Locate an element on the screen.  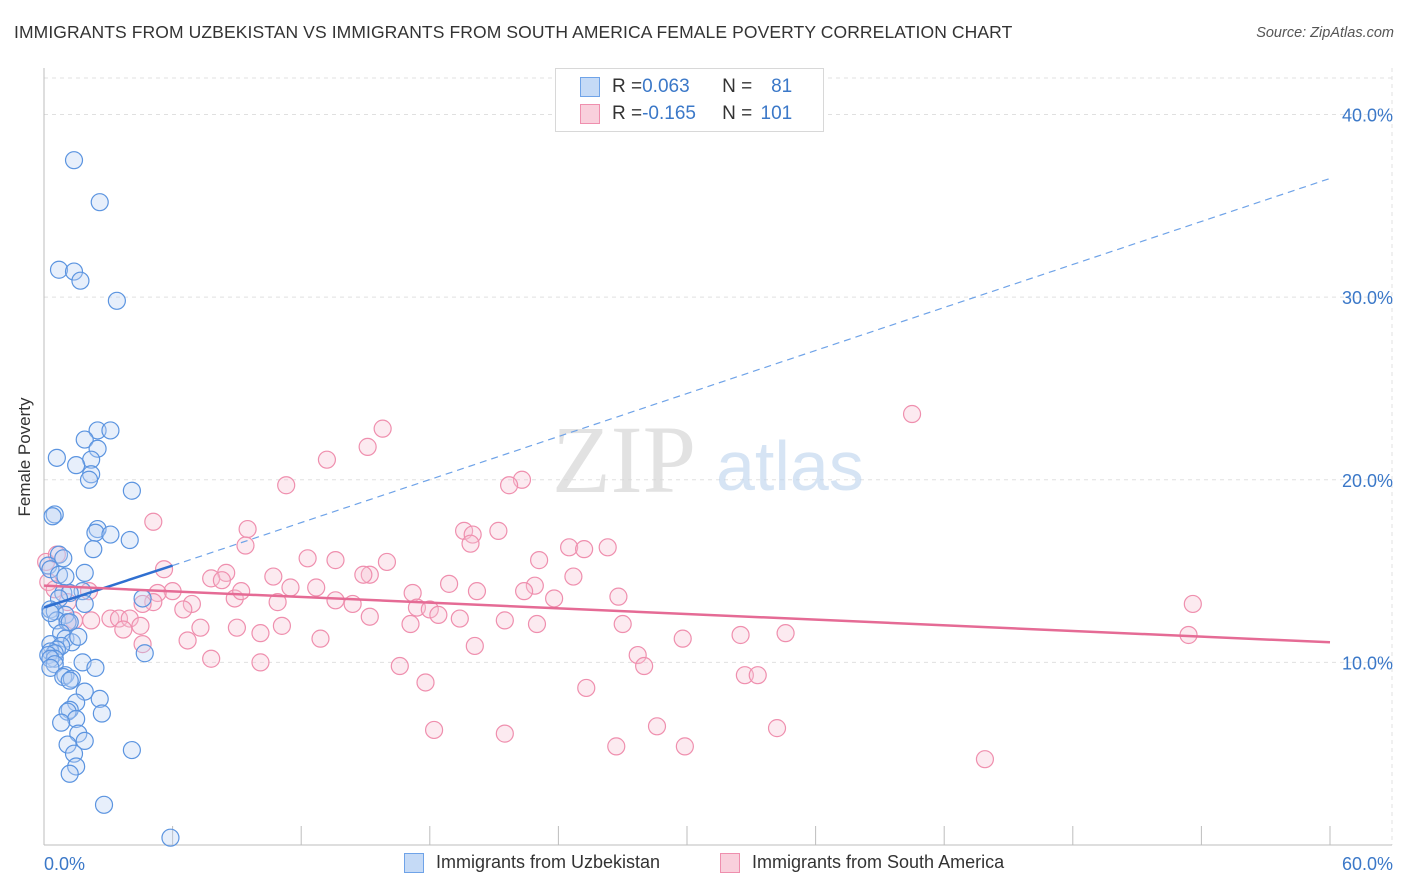
legend-r-value: -0.165 is located at coordinates (669, 113).